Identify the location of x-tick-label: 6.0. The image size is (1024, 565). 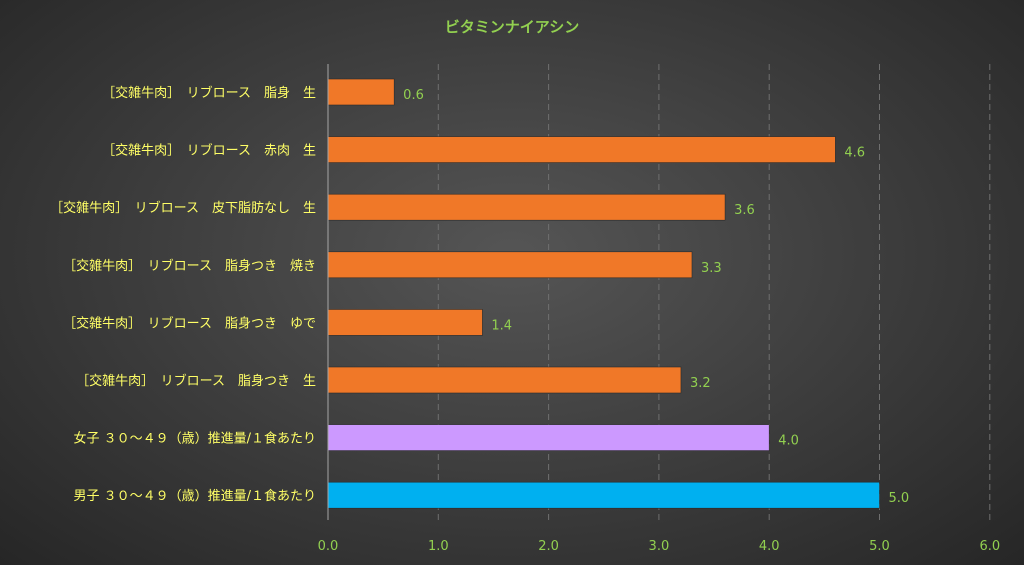
(989, 546).